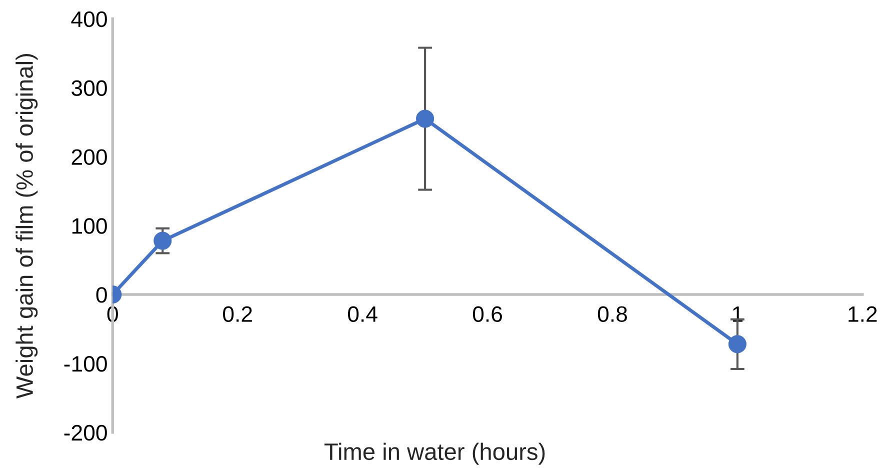 The image size is (880, 470). Describe the element at coordinates (85, 432) in the screenshot. I see `y-tick-label: -200` at that location.